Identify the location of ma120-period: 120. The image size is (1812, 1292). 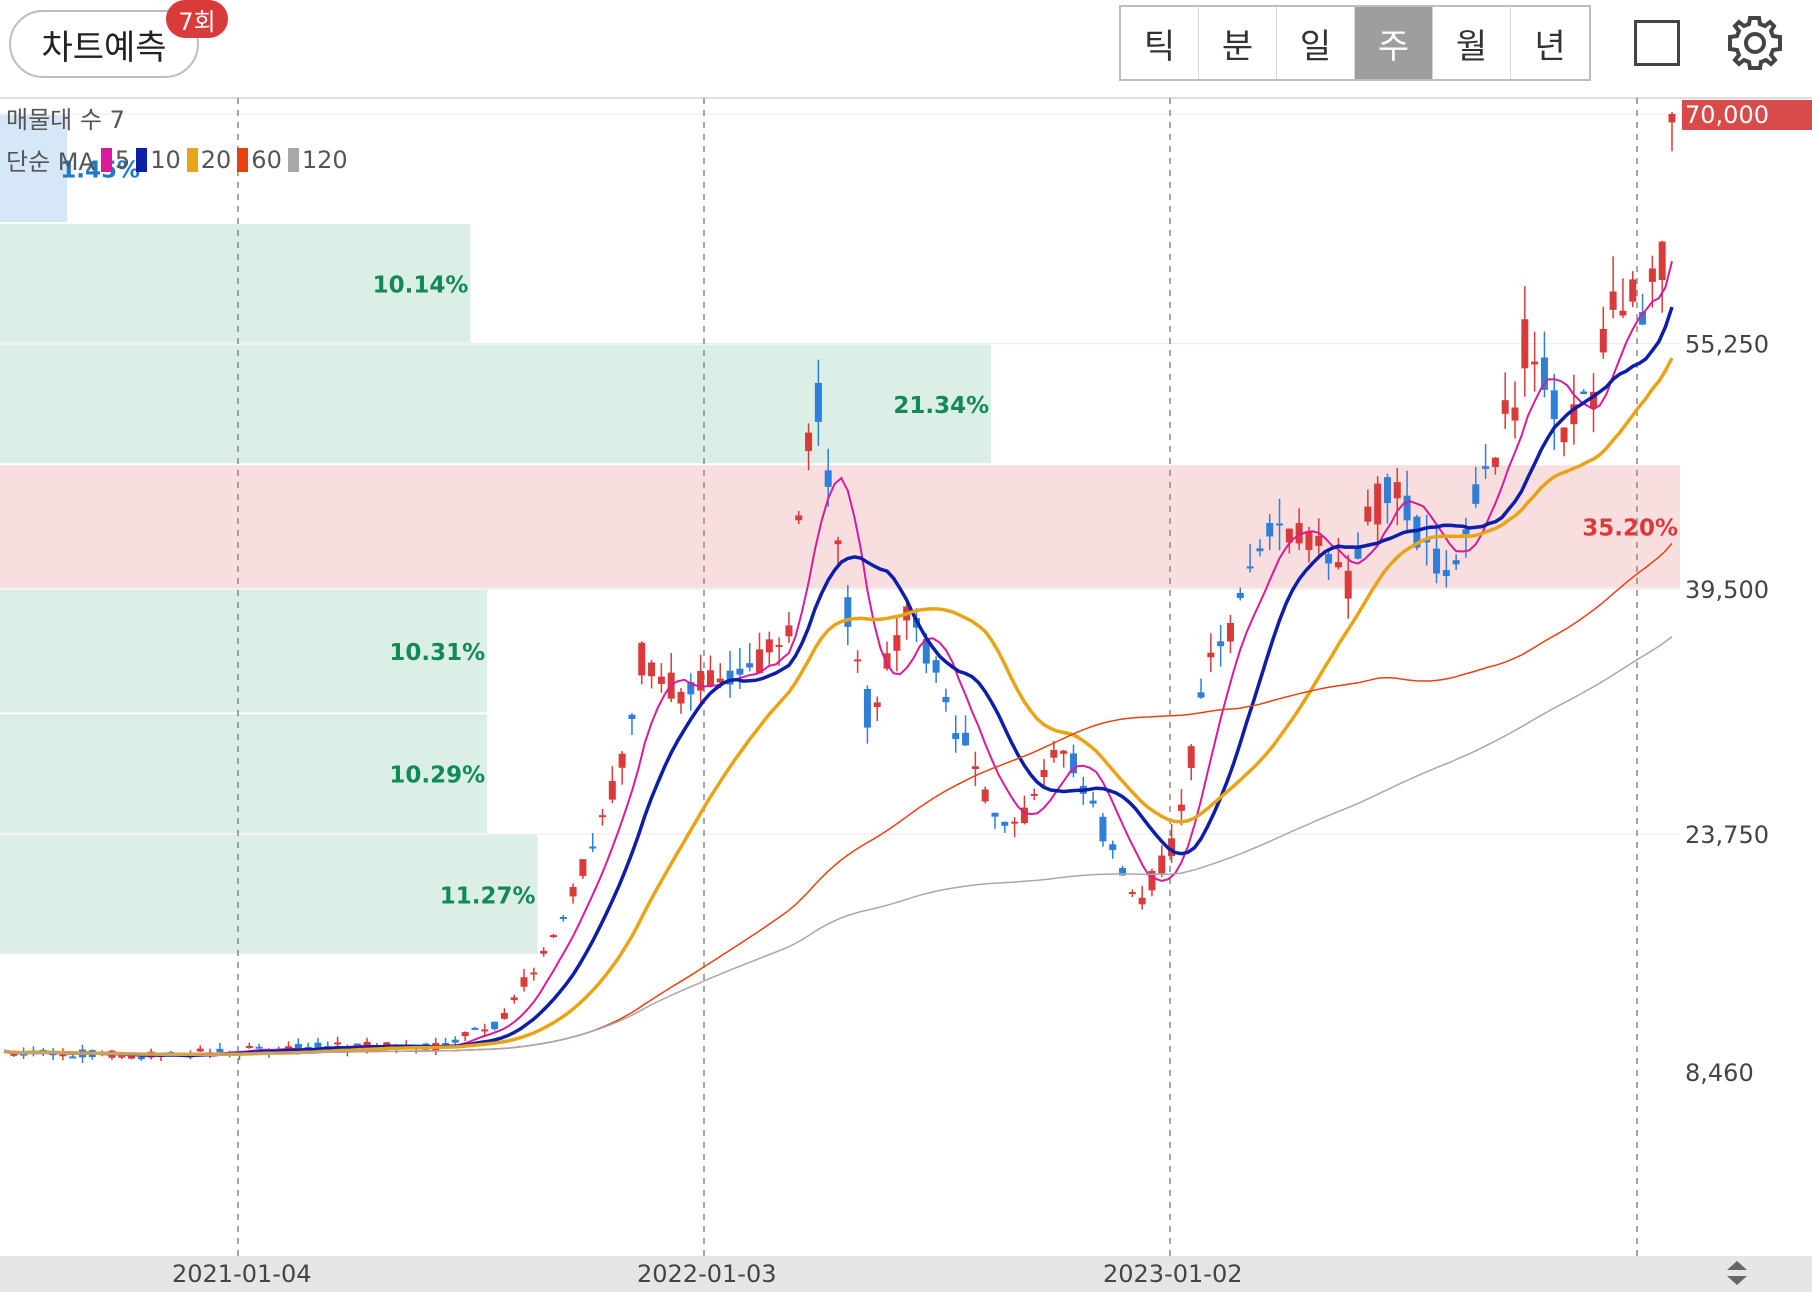
(324, 159).